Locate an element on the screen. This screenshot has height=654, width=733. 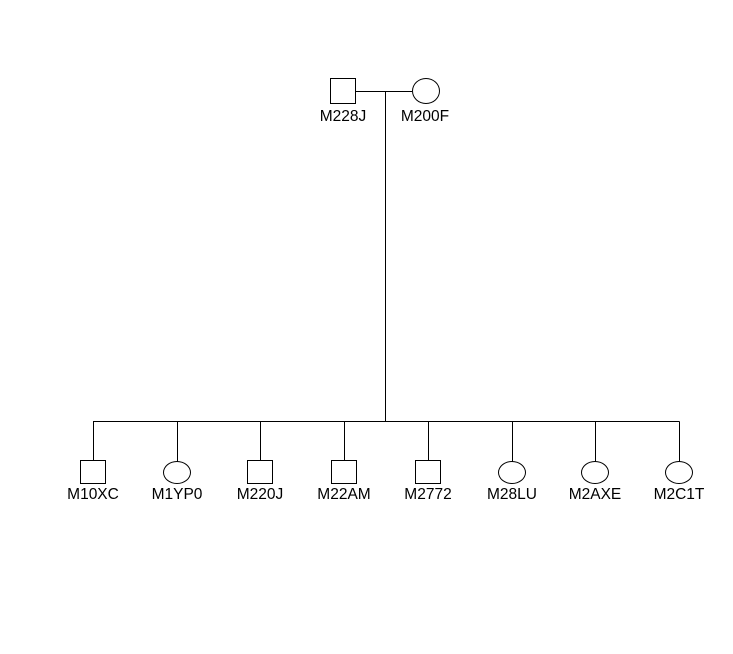
person-label-child-8: M2C1T is located at coordinates (679, 494).